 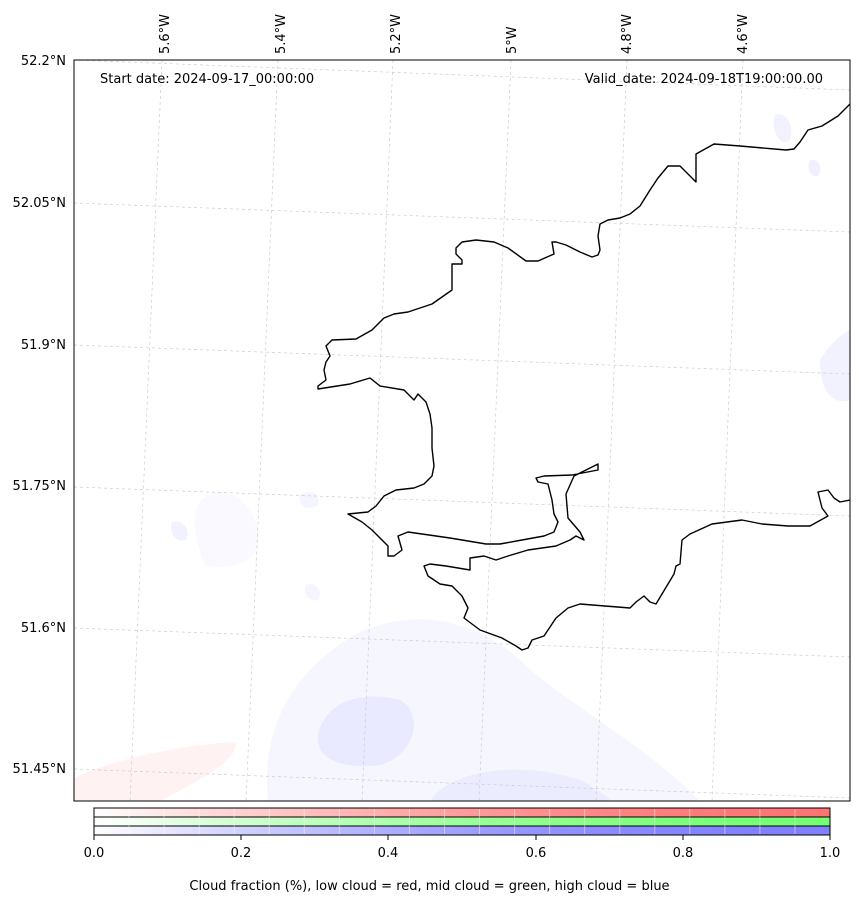 I want to click on longitude-labels: 5.6°W 5.4°W 5.2°W 5°W 4.8°W 4.6°W, so click(x=454, y=34).